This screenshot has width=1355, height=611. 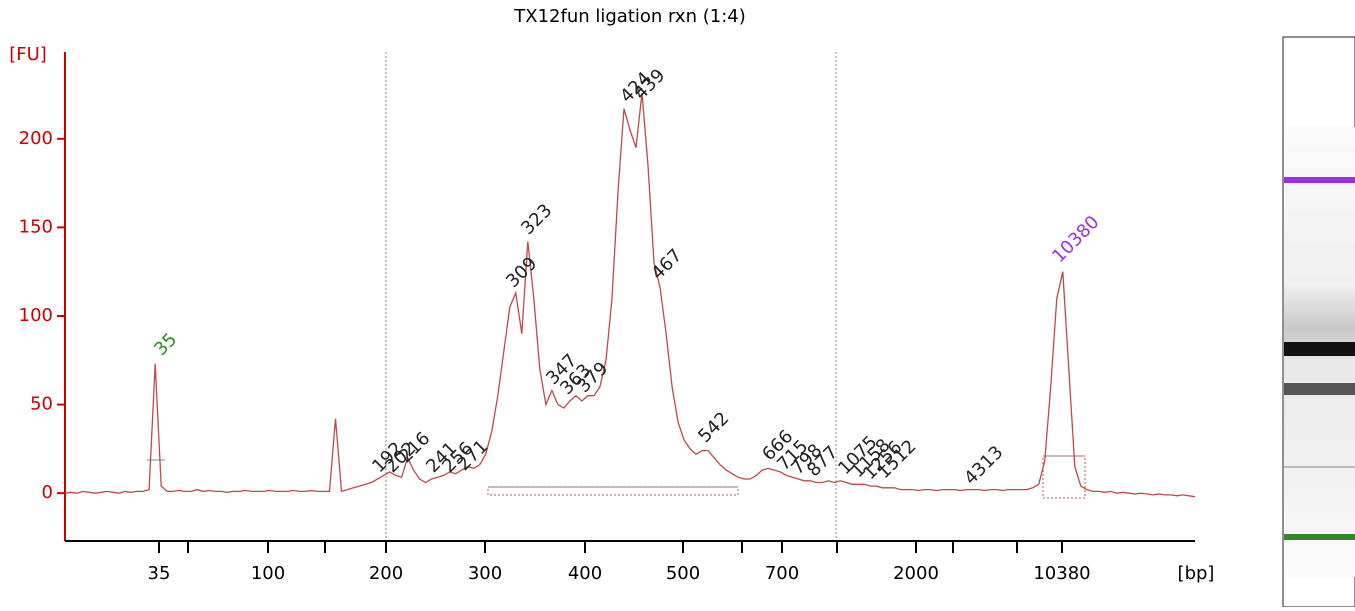 I want to click on y-tick-label: 0, so click(x=47, y=492).